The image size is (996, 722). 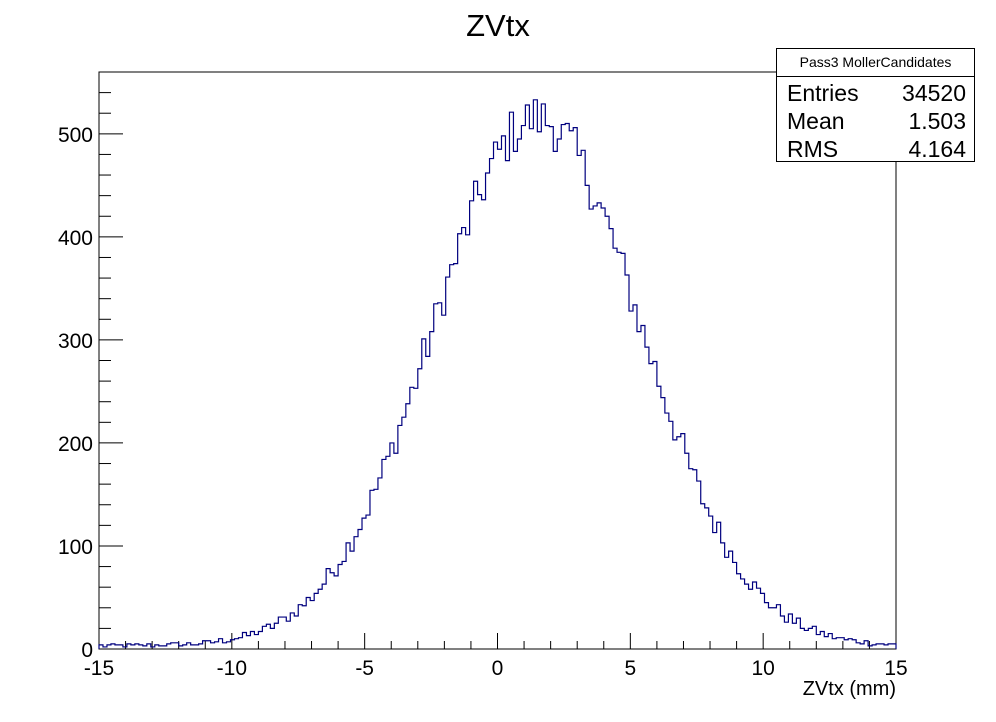 I want to click on y-tick-label: 200, so click(x=75, y=444).